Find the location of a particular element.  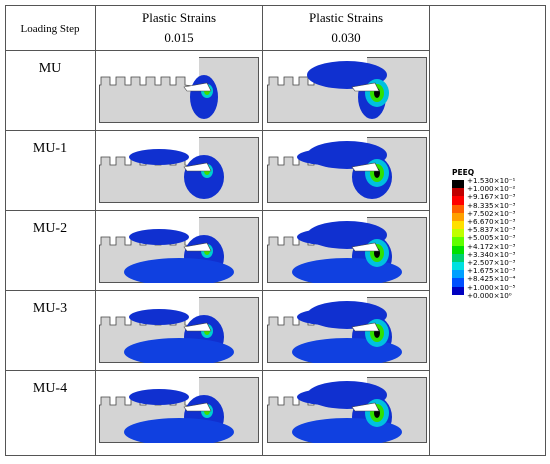

legend-label: +4.172×10⁻³ is located at coordinates (491, 246).